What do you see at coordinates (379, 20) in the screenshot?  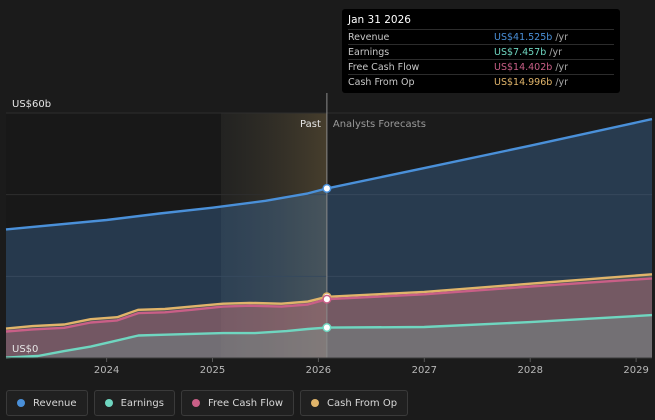 I see `tooltip-date: Jan 31 2026` at bounding box center [379, 20].